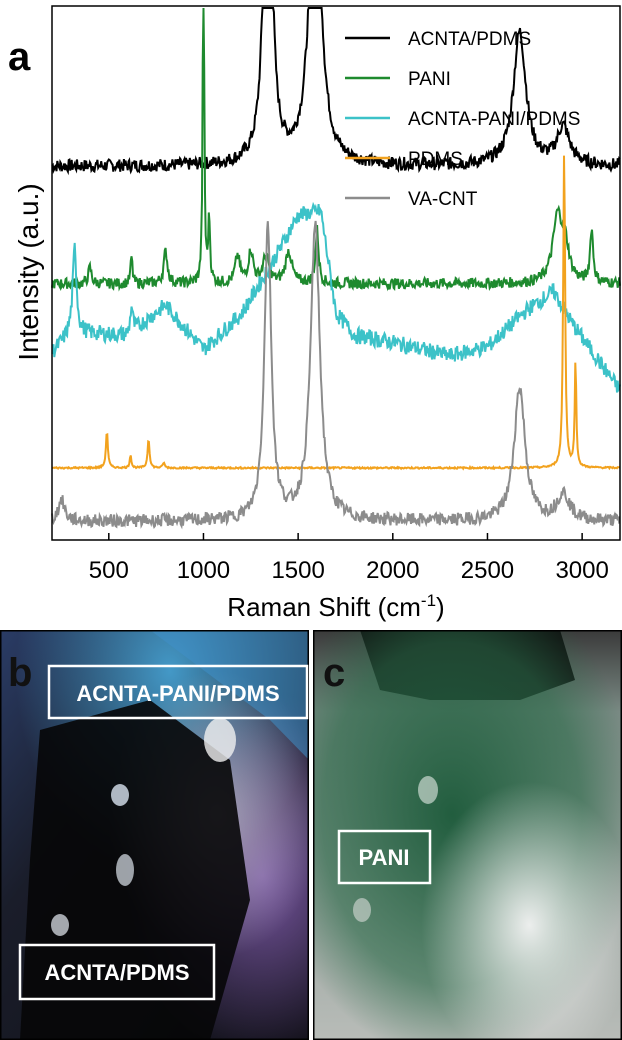 This screenshot has width=622, height=1040. Describe the element at coordinates (469, 39) in the screenshot. I see `legend-label: ACNTA/PDMS` at that location.